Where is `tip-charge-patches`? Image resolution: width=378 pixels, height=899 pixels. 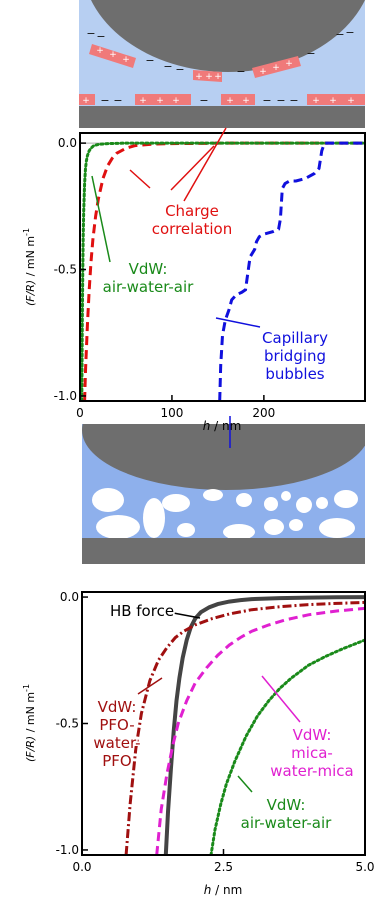
tip-charge-patches is located at coordinates (195, 63).